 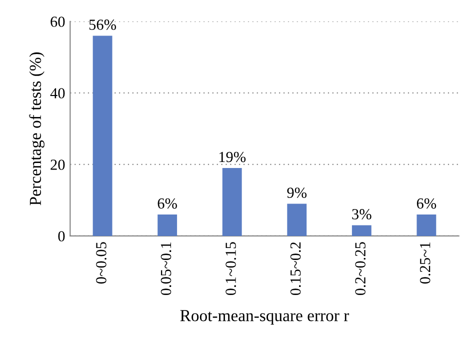 I want to click on data-label: 9%, so click(x=297, y=193).